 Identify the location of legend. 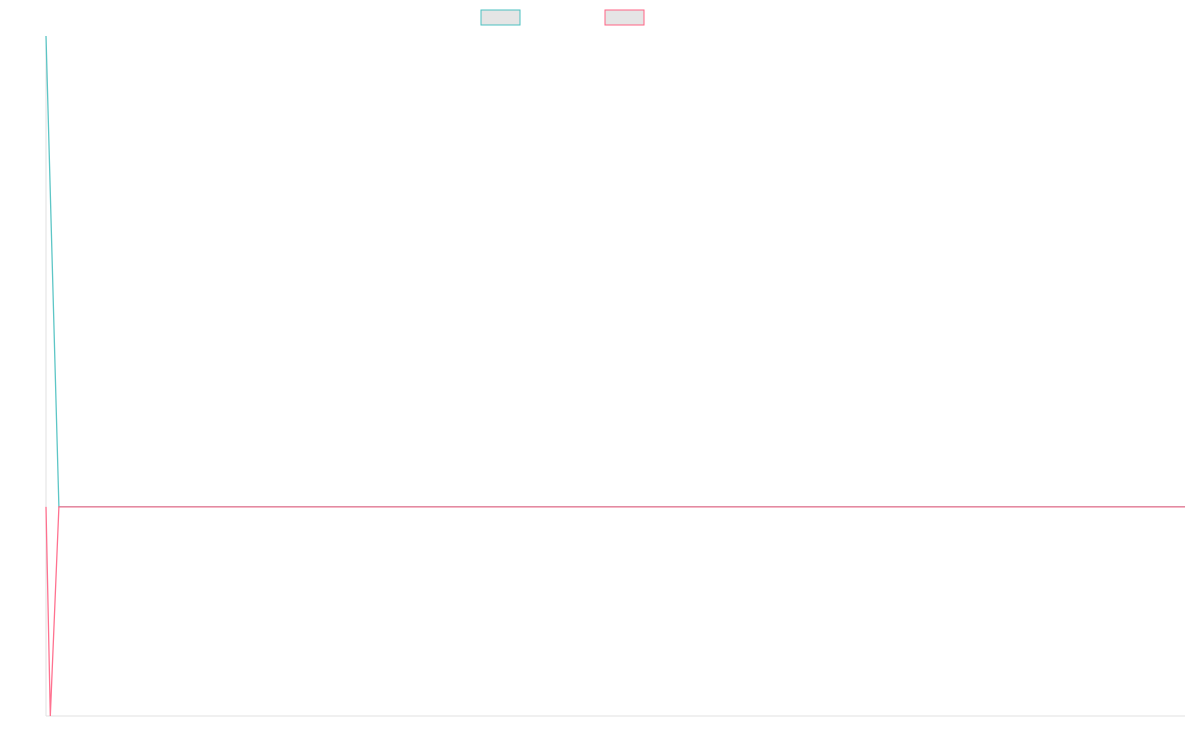
(562, 17).